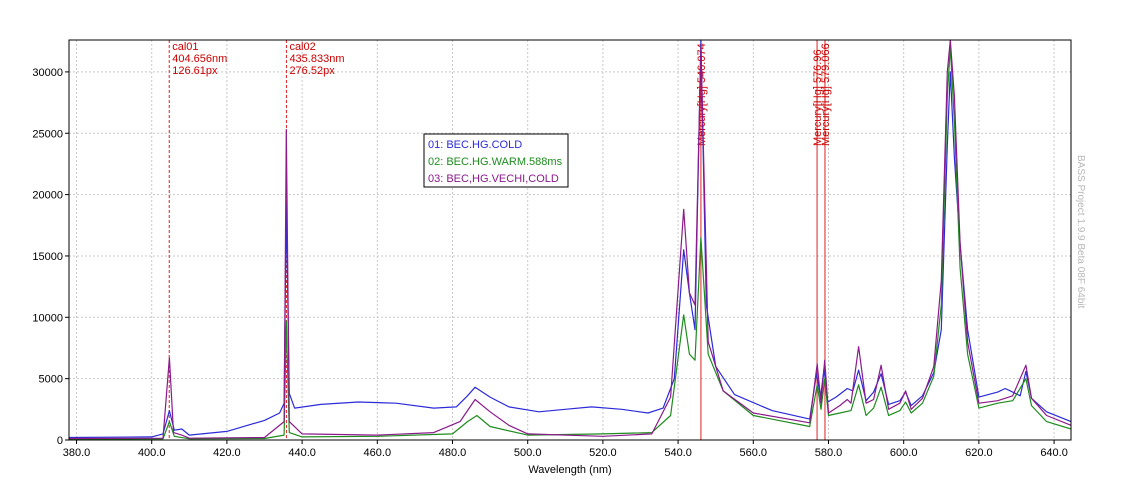 The width and height of the screenshot is (1126, 480). What do you see at coordinates (979, 453) in the screenshot?
I see `x-tick-label: 620.0` at bounding box center [979, 453].